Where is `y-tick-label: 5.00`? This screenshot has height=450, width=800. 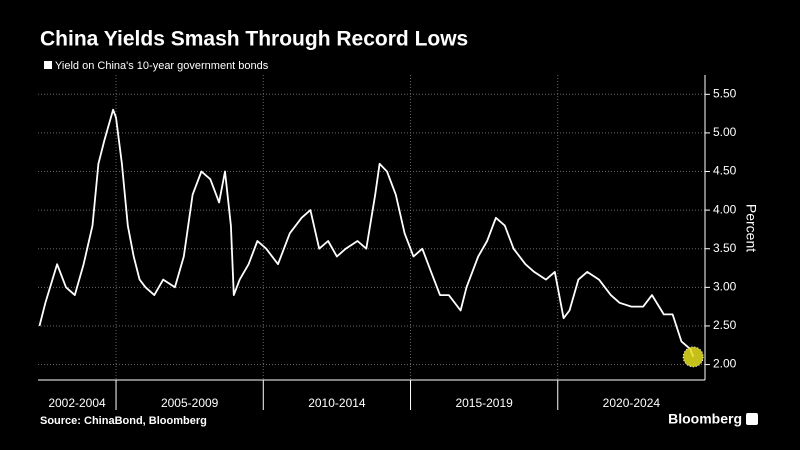 y-tick-label: 5.00 is located at coordinates (725, 132).